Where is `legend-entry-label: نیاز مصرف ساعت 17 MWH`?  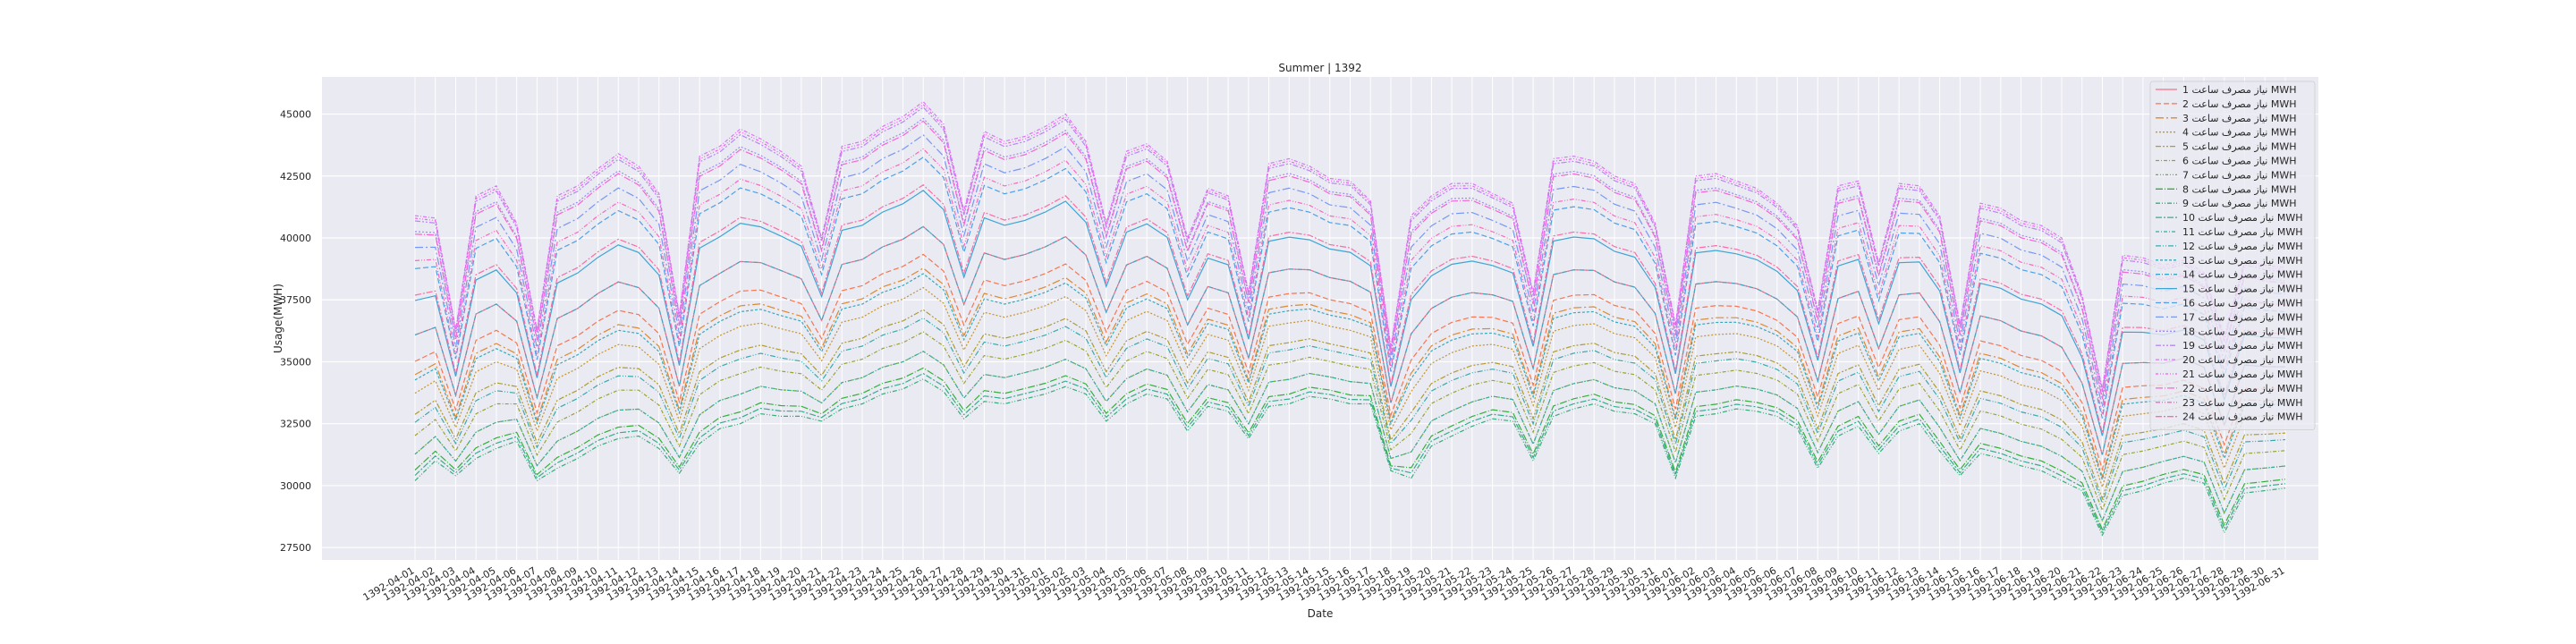
legend-entry-label: نیاز مصرف ساعت 17 MWH is located at coordinates (2242, 317).